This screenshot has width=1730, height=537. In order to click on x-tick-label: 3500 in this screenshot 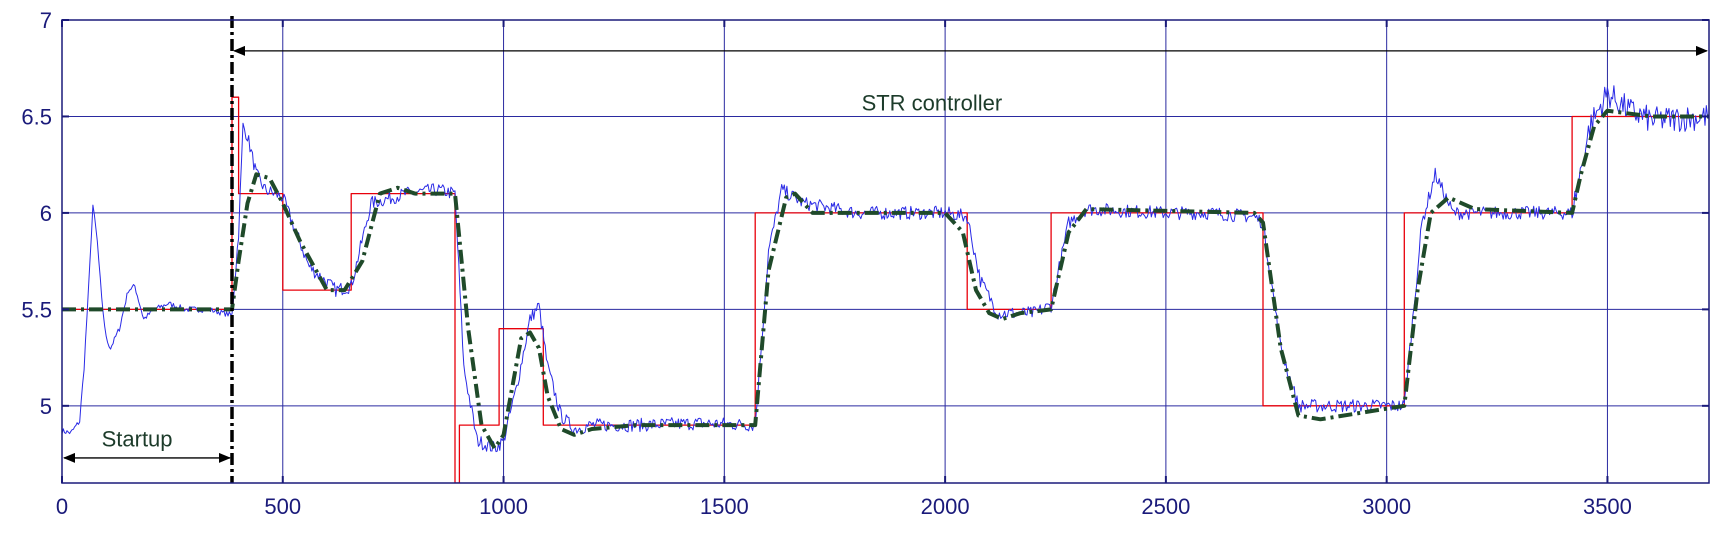, I will do `click(1607, 506)`.